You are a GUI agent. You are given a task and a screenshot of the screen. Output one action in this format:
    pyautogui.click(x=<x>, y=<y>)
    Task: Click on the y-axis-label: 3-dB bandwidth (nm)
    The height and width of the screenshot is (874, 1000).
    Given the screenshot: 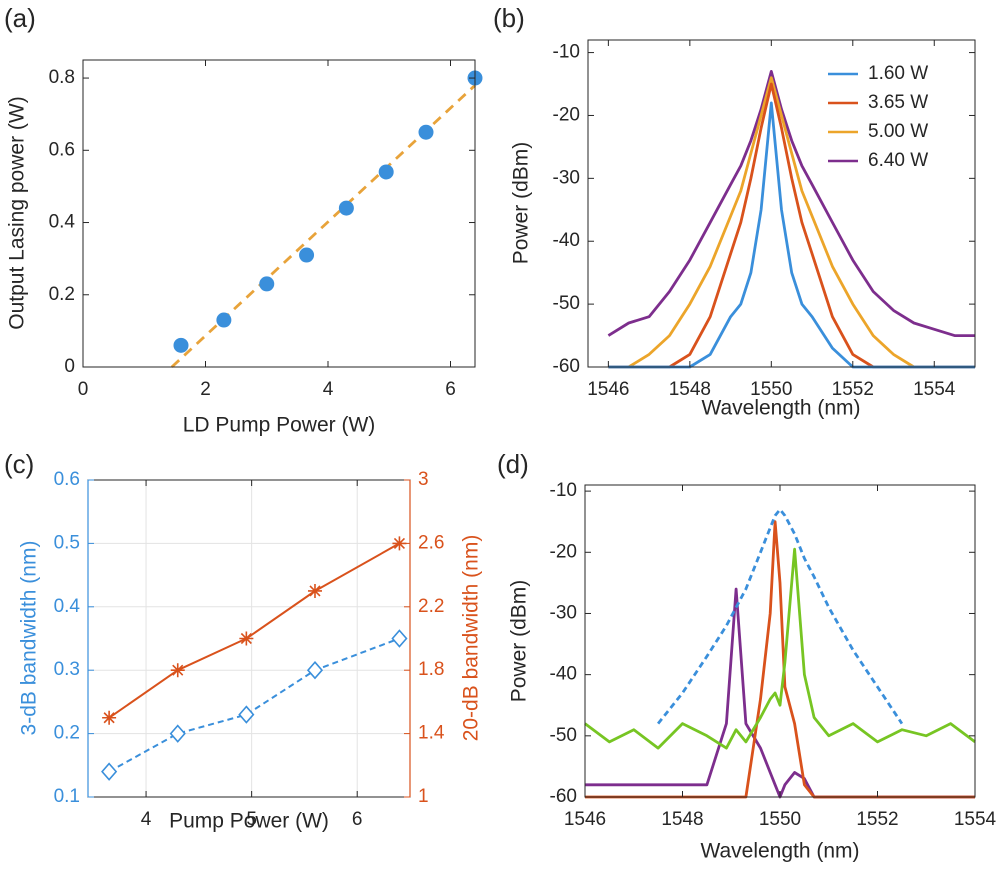 What is the action you would take?
    pyautogui.click(x=29, y=638)
    